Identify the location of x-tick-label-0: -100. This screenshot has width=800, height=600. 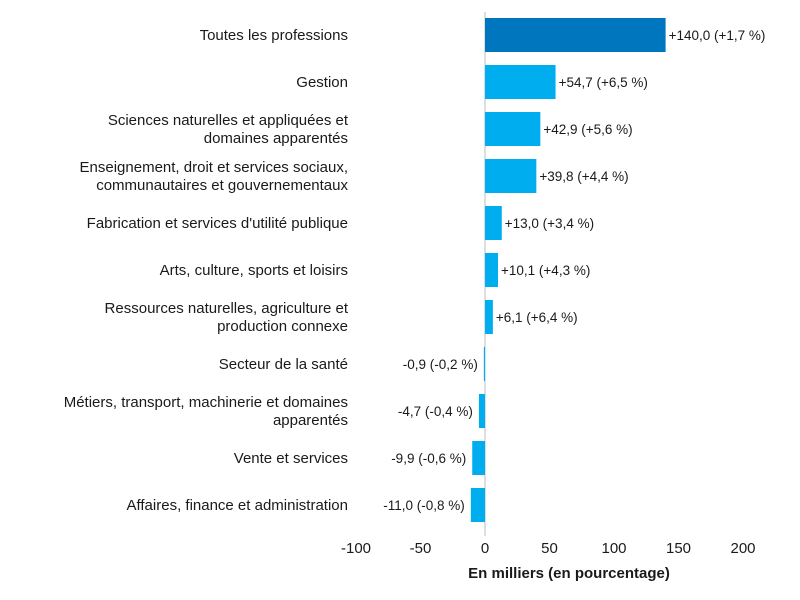
(356, 548).